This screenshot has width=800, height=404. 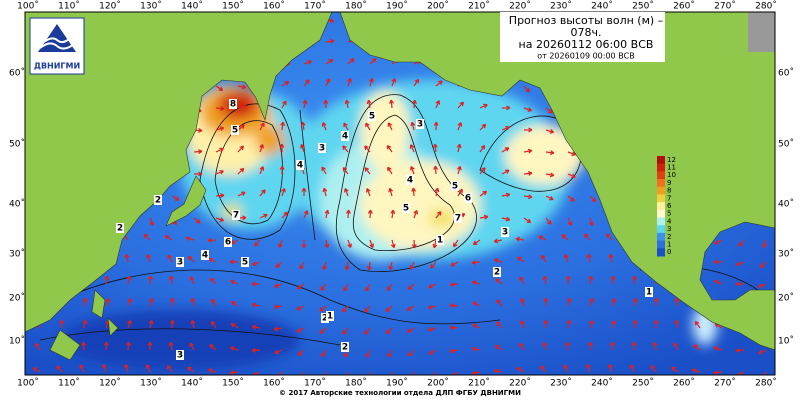 What do you see at coordinates (669, 252) in the screenshot?
I see `colorbar-label: 0` at bounding box center [669, 252].